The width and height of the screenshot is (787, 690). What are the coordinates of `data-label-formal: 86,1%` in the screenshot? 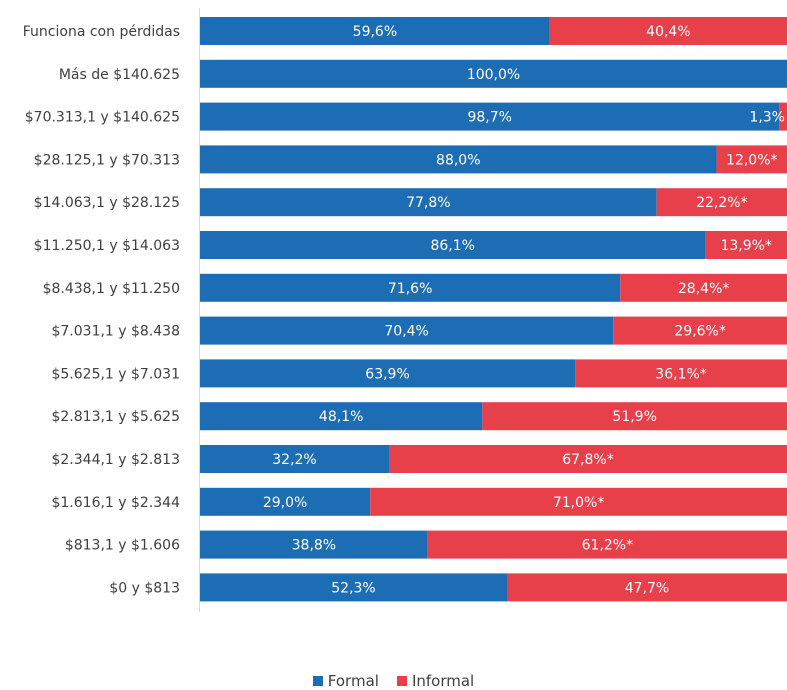 It's located at (452, 246).